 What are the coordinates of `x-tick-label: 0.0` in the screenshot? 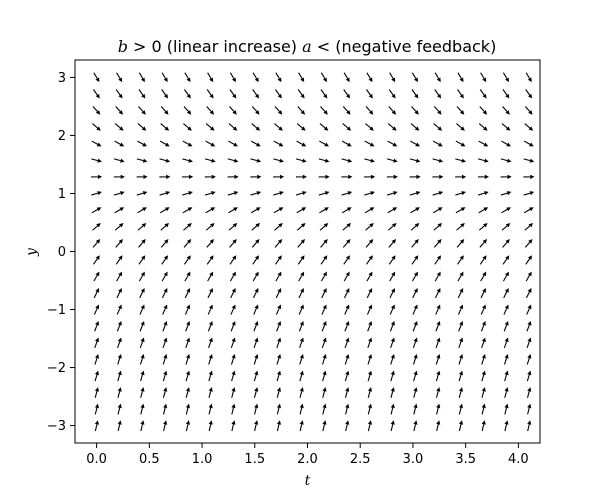 It's located at (96, 459).